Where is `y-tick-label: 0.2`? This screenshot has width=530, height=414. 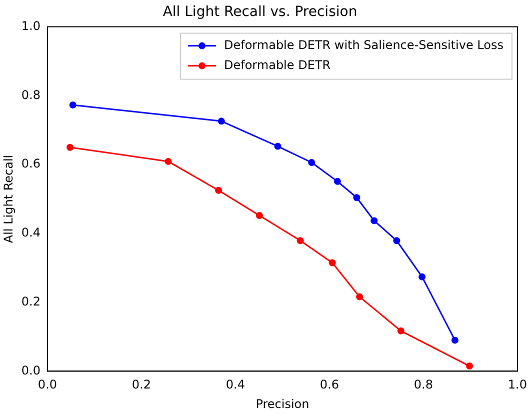 y-tick-label: 0.2 is located at coordinates (30, 301).